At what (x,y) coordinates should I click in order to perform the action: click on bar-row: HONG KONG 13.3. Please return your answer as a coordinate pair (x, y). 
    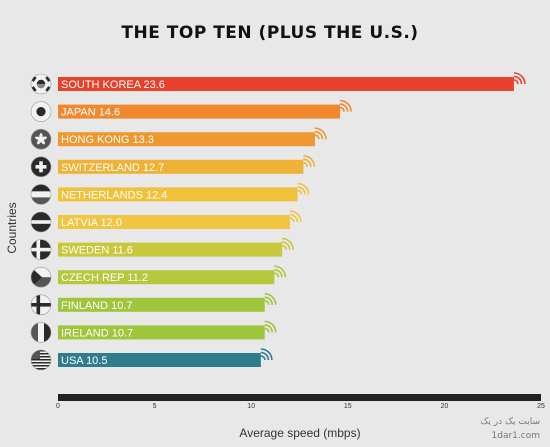
    Looking at the image, I should click on (178, 138).